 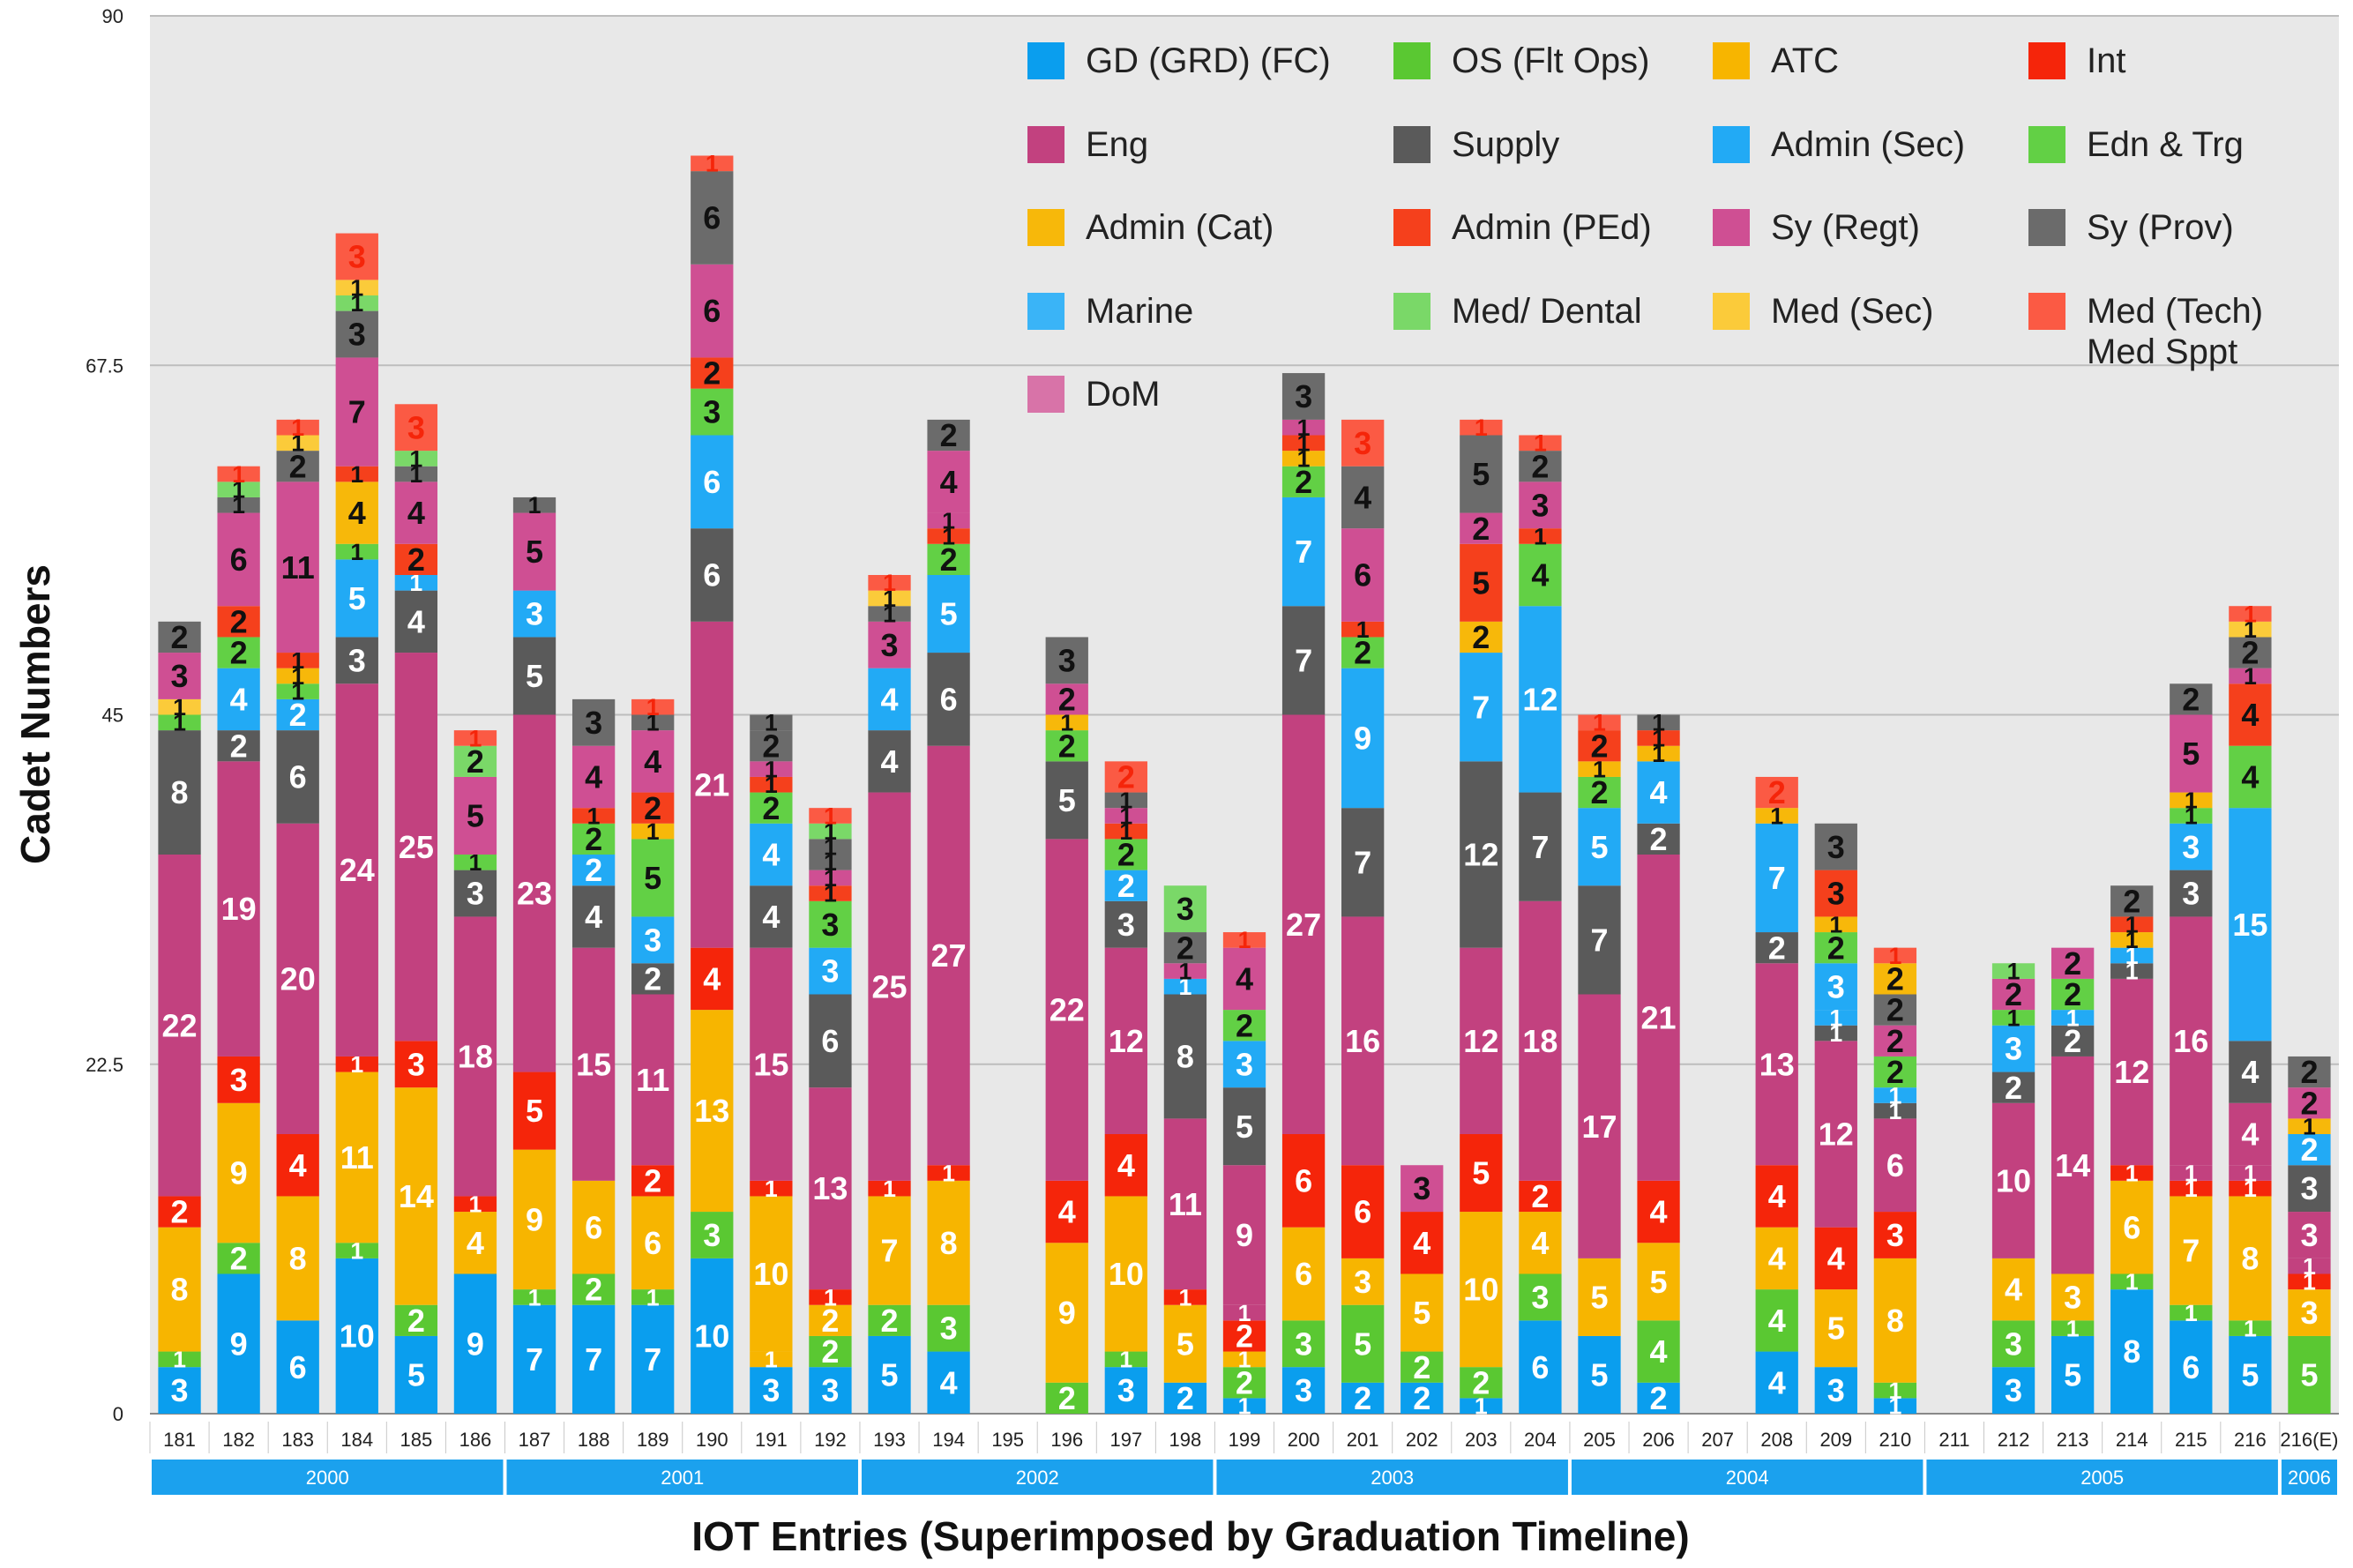 I want to click on data-label: 20, so click(x=298, y=978).